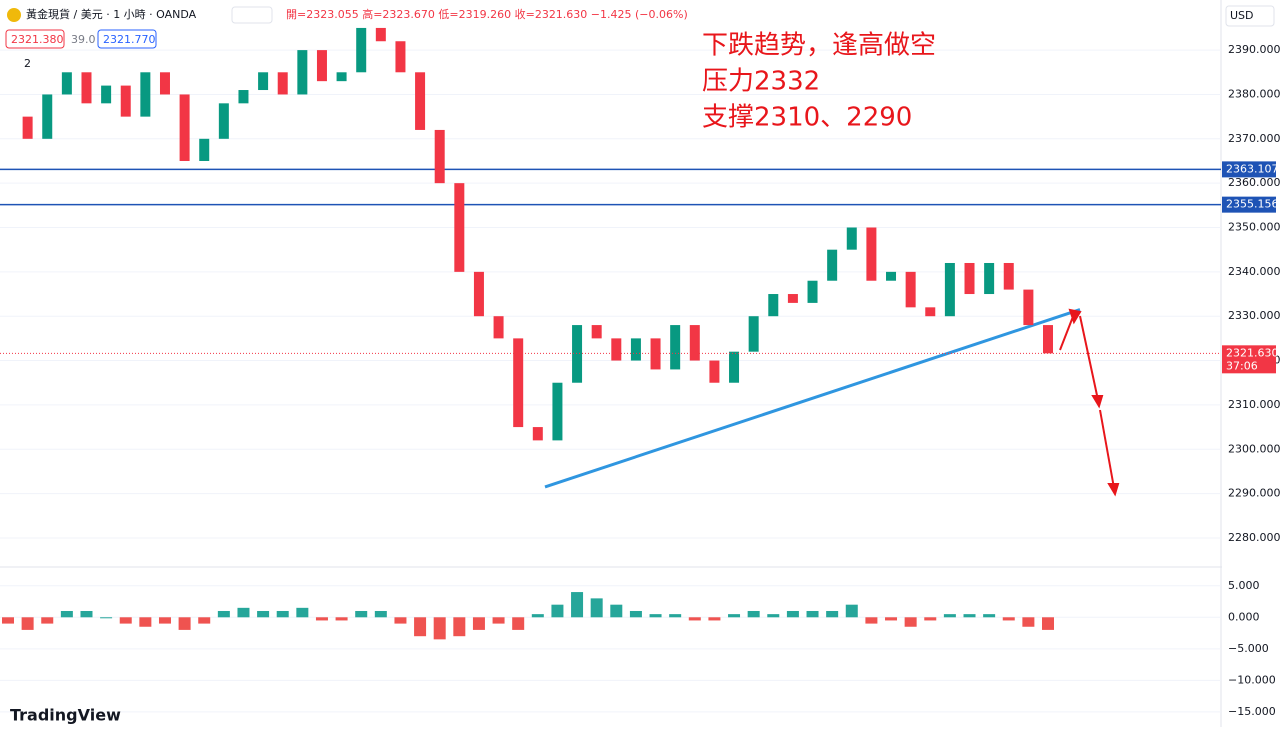  Describe the element at coordinates (1252, 168) in the screenshot. I see `hline-label: 2363.107` at that location.